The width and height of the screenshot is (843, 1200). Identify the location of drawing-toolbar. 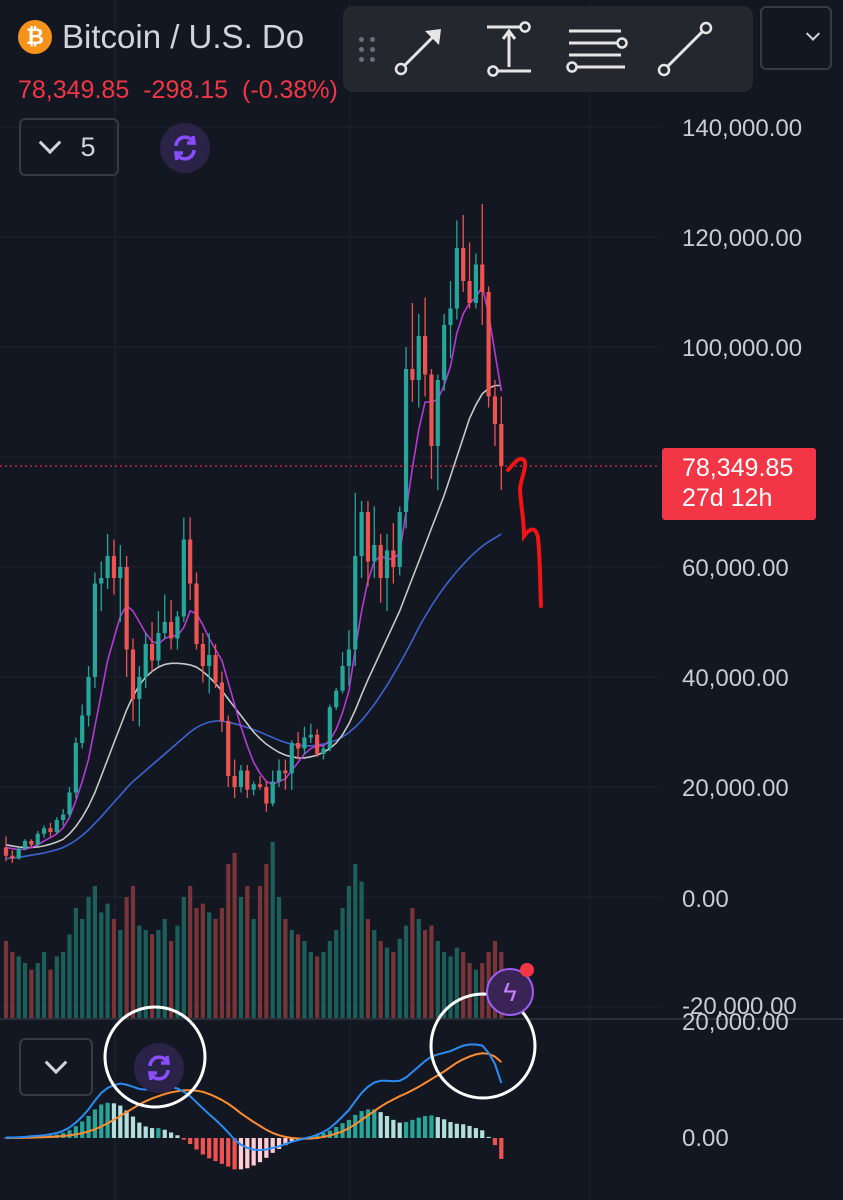
(548, 49).